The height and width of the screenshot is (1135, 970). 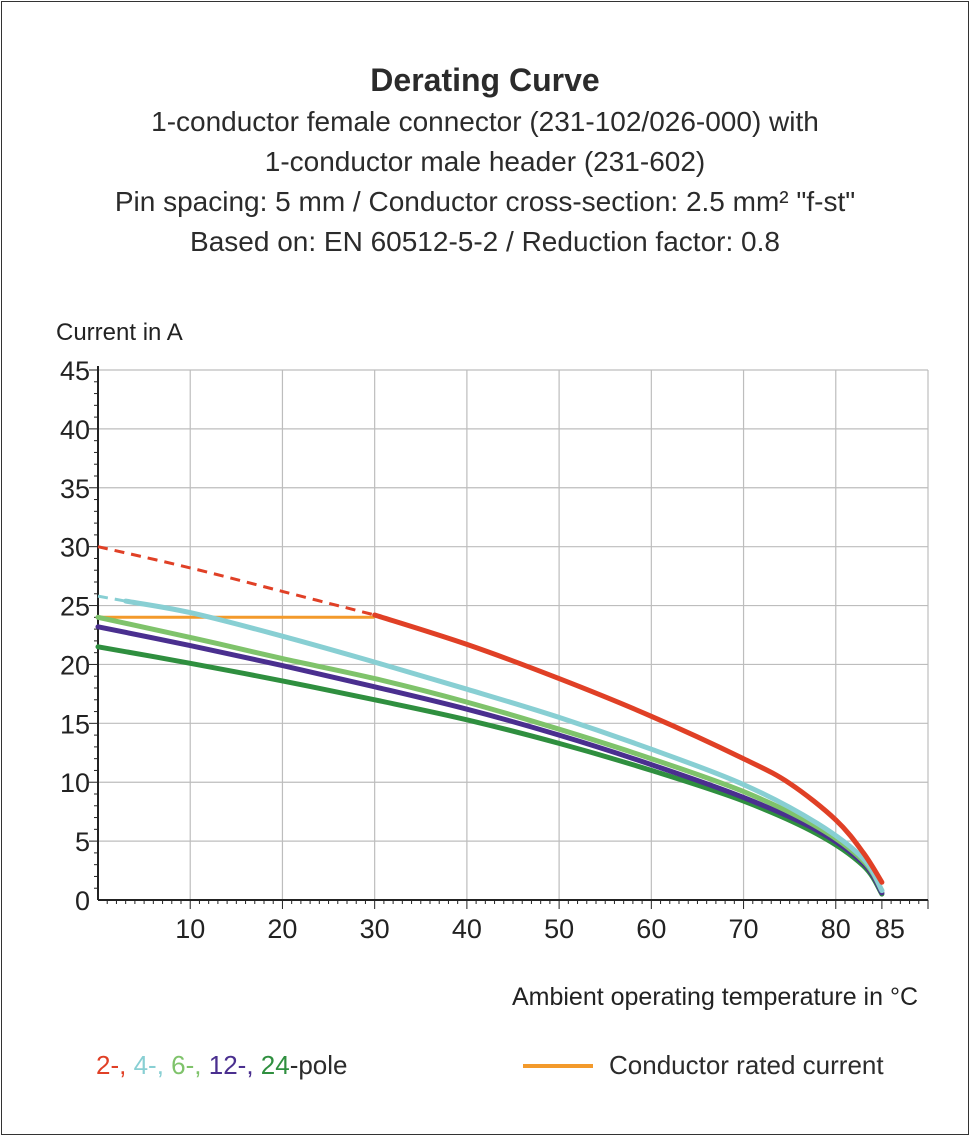 I want to click on legend-6-pole: 6-, so click(x=183, y=1065).